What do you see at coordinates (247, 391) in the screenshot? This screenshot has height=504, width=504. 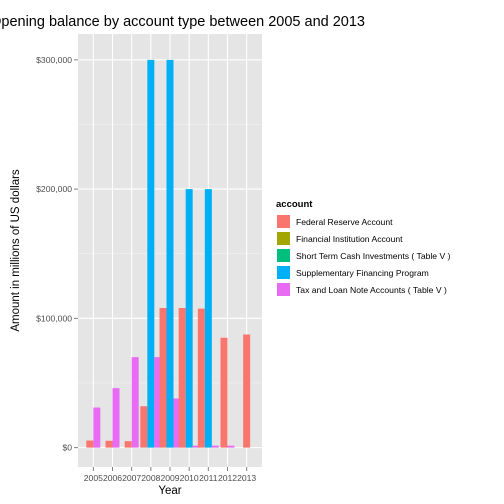 I see `bar-federal-reserve-account-2013` at bounding box center [247, 391].